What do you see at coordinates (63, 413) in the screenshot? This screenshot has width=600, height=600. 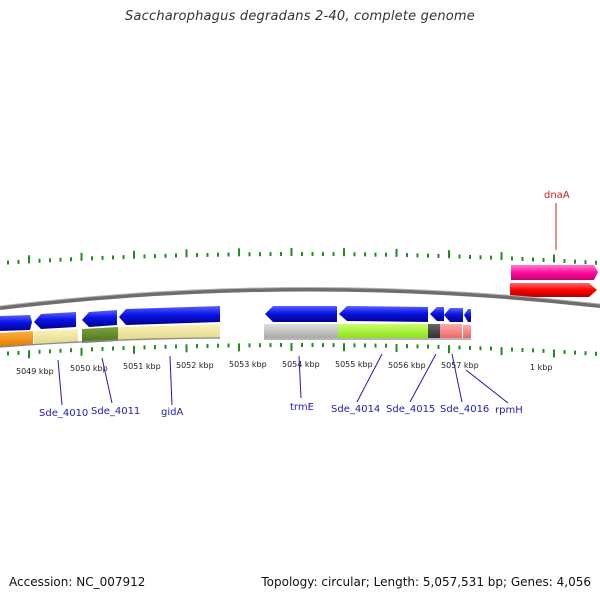 I see `gene-label-Sde_4010: Sde_4010` at bounding box center [63, 413].